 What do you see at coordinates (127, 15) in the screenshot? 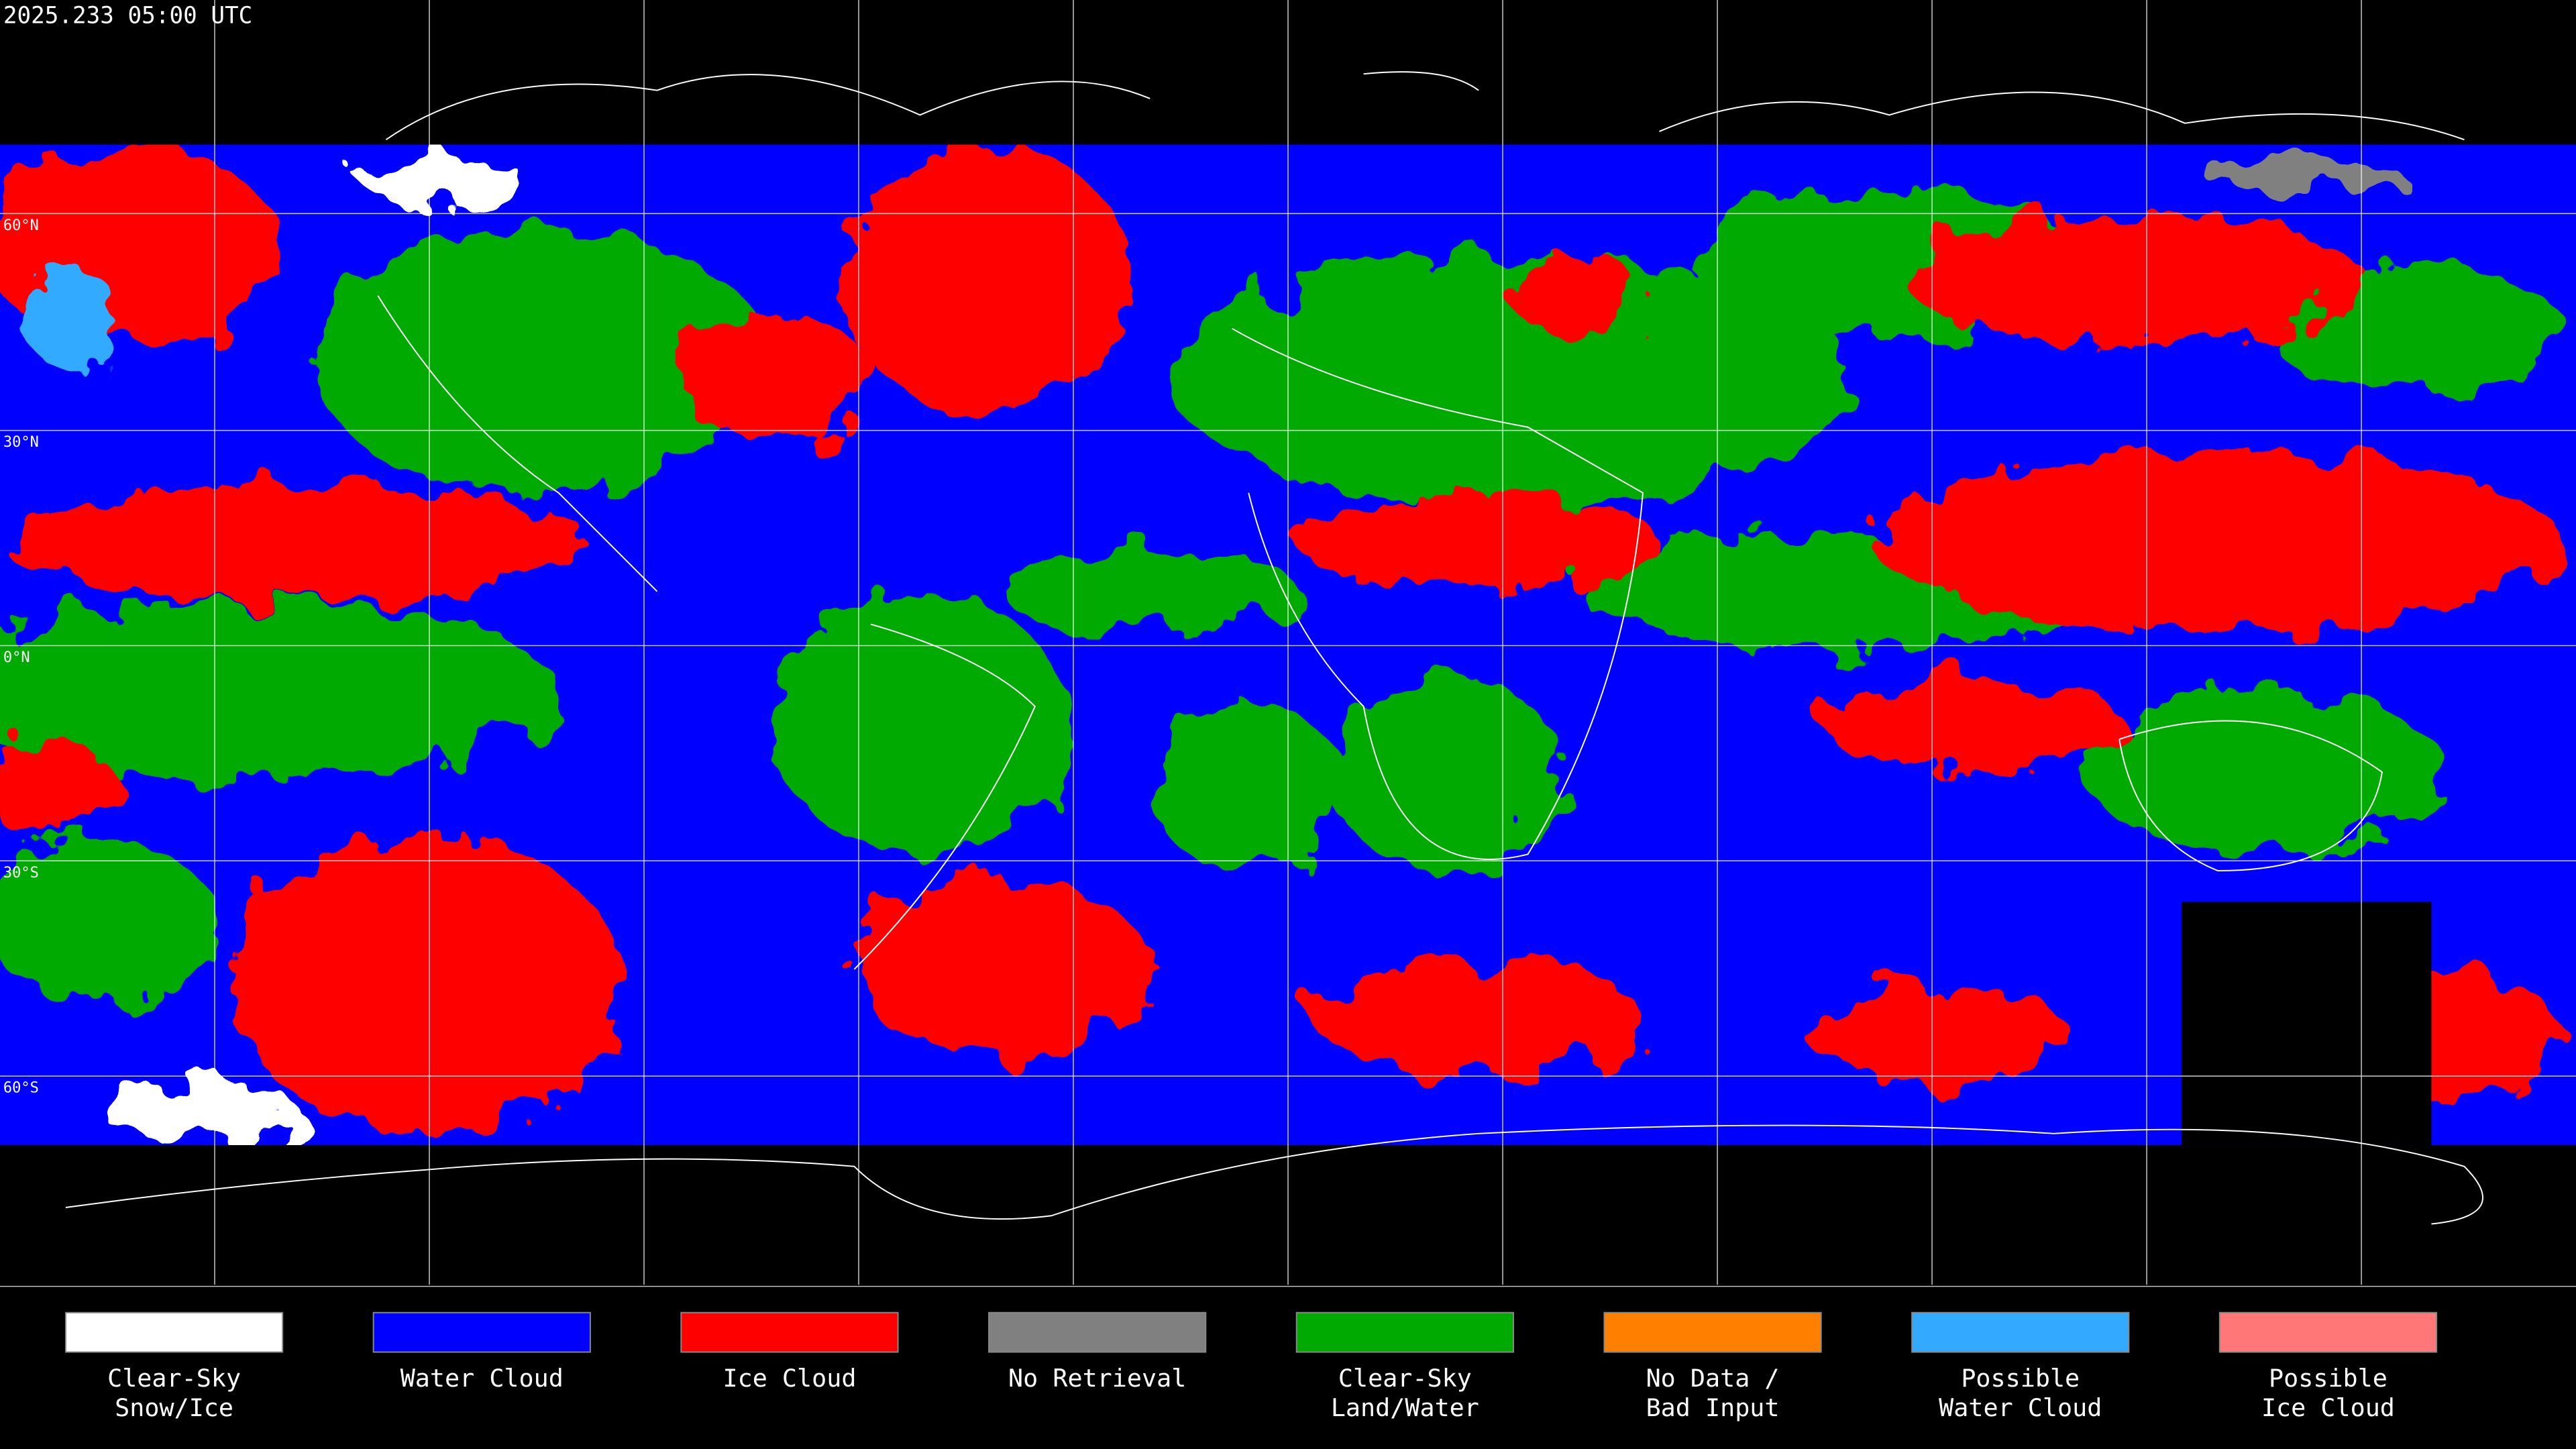
I see `timestamp: 2025.233 05:00 UTC` at bounding box center [127, 15].